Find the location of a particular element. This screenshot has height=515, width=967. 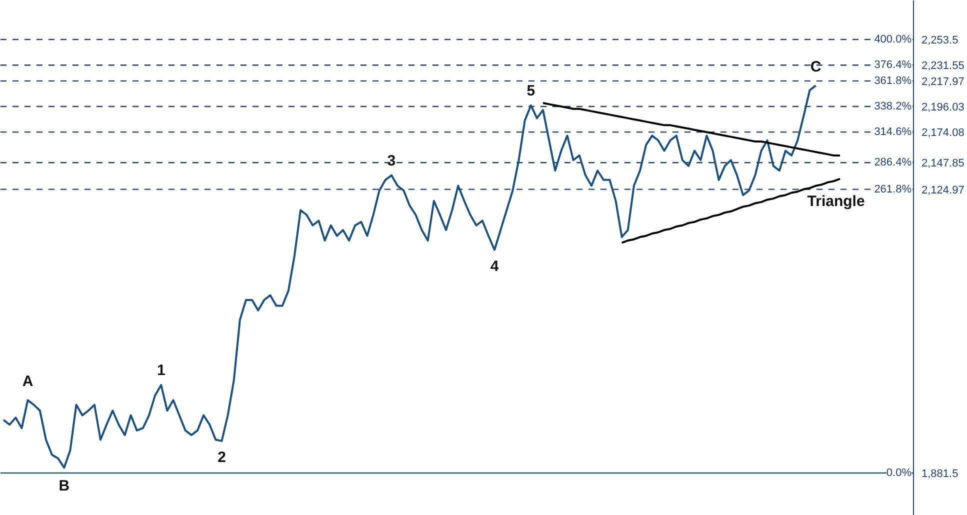

annotation: C is located at coordinates (816, 67).